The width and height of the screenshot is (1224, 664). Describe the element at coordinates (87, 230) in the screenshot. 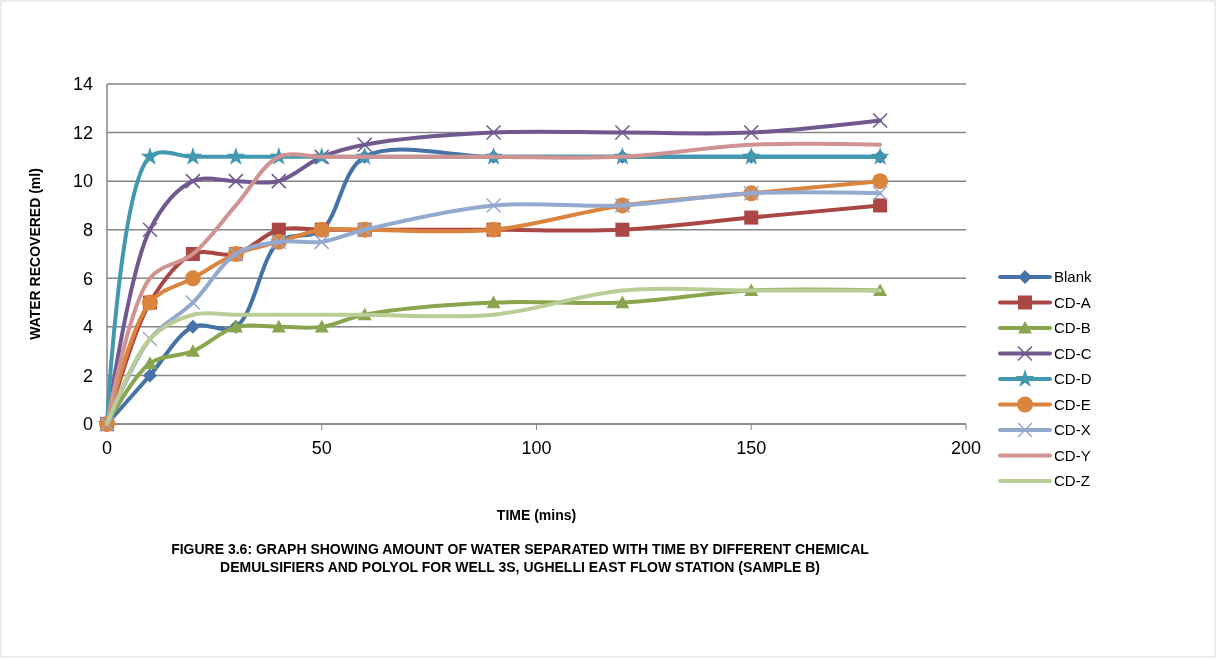

I see `y-tick-label: 8` at that location.